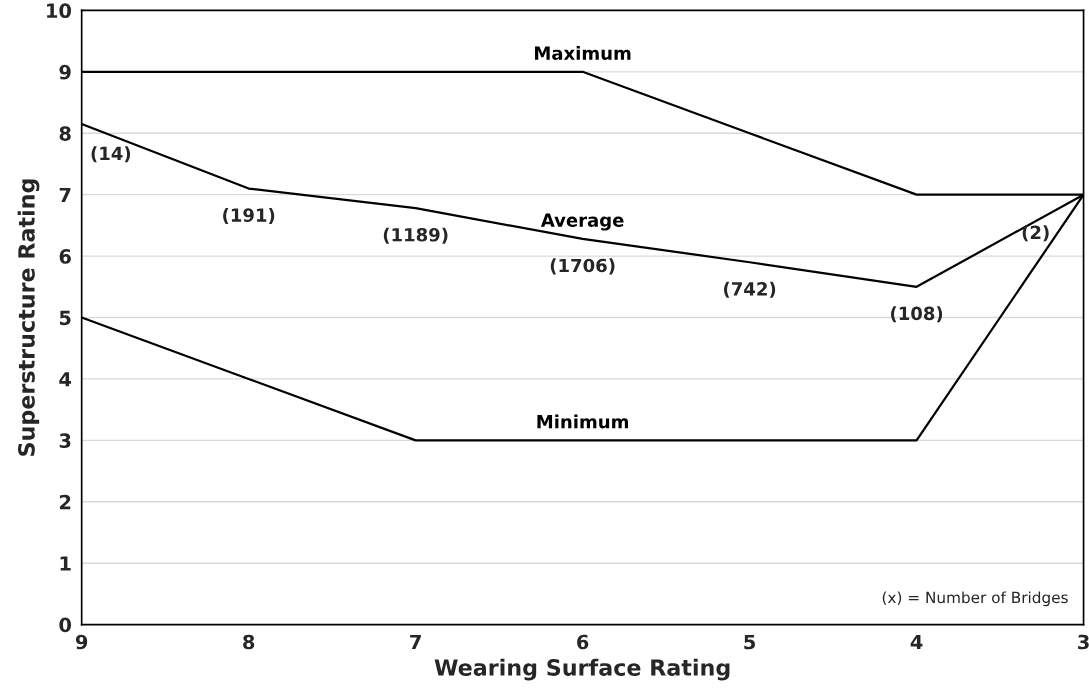  I want to click on annotation: (1706), so click(582, 266).